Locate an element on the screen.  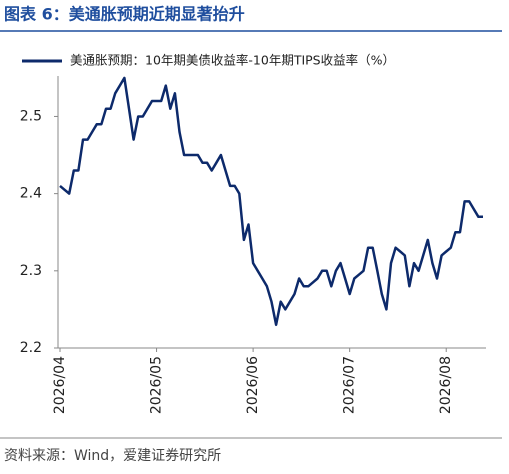
chart-title: 图表 6：美通胀预期近期显著抬升 is located at coordinates (124, 14).